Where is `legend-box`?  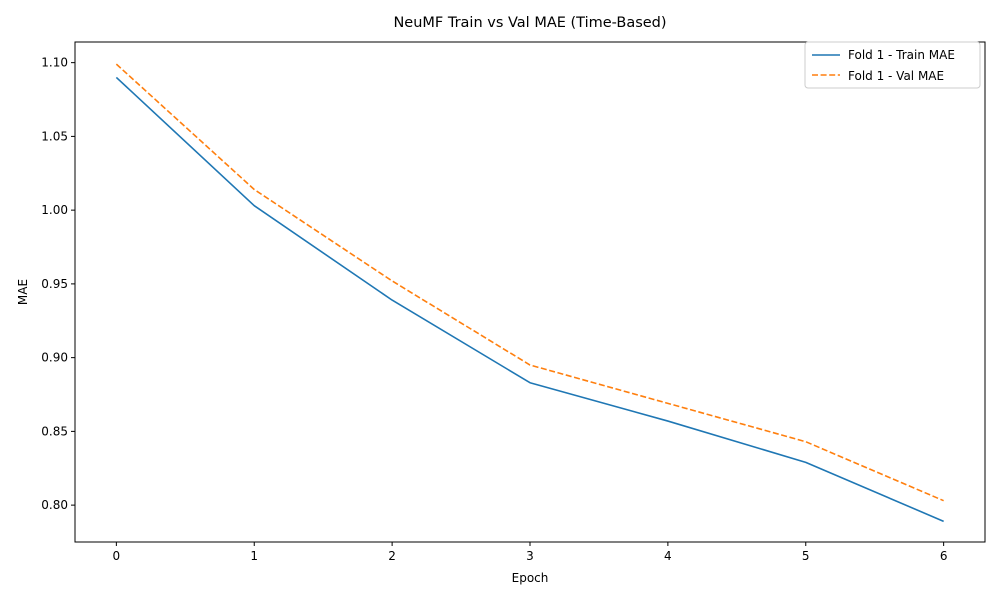
legend-box is located at coordinates (892, 65).